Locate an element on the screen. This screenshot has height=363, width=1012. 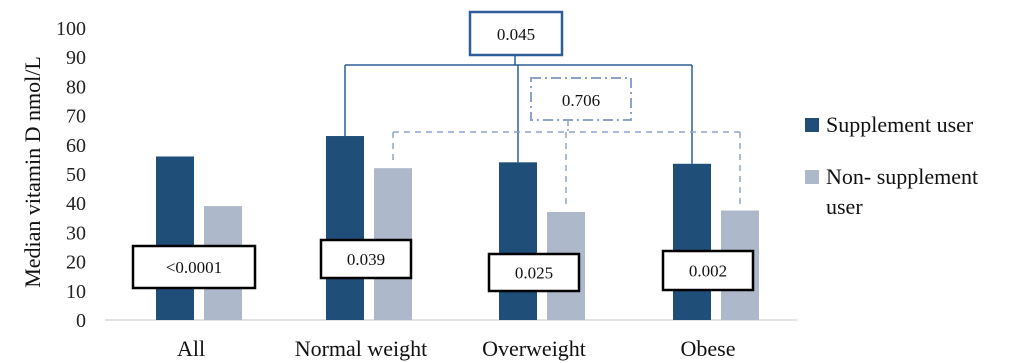
y-axis-ticks: 0 10 20 30 40 50 60 70 80 90 100 is located at coordinates (71, 175).